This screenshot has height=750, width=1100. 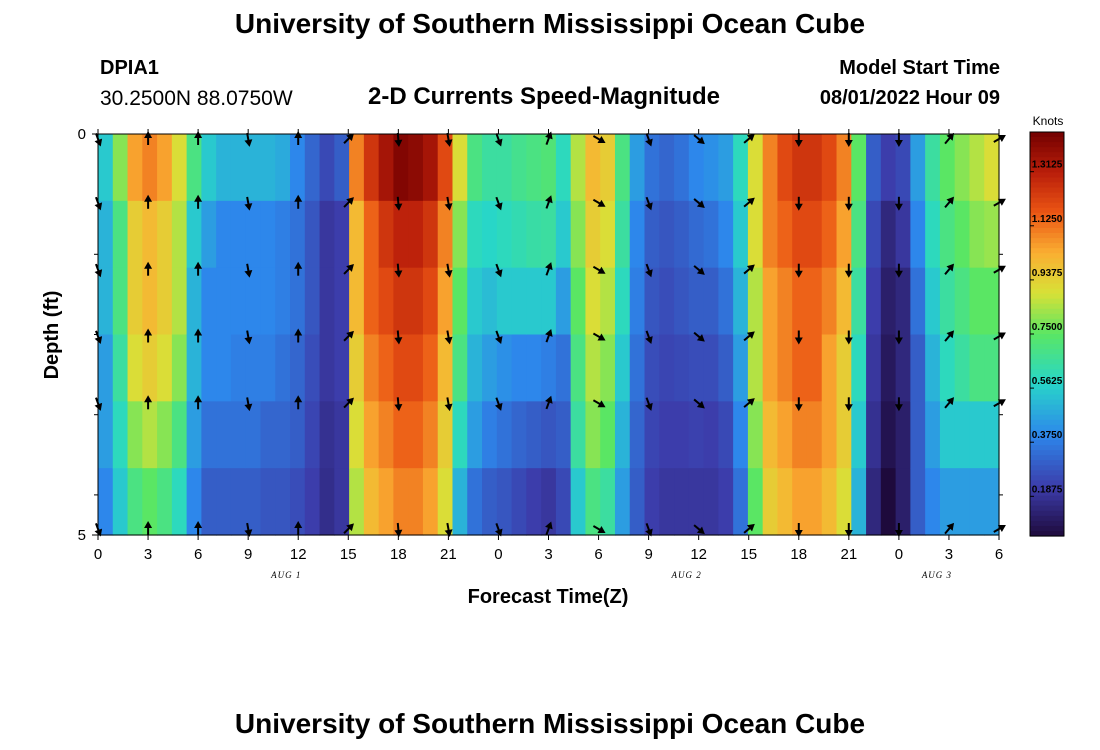 What do you see at coordinates (1047, 435) in the screenshot?
I see `colorbar-tick-label: 0.3750` at bounding box center [1047, 435].